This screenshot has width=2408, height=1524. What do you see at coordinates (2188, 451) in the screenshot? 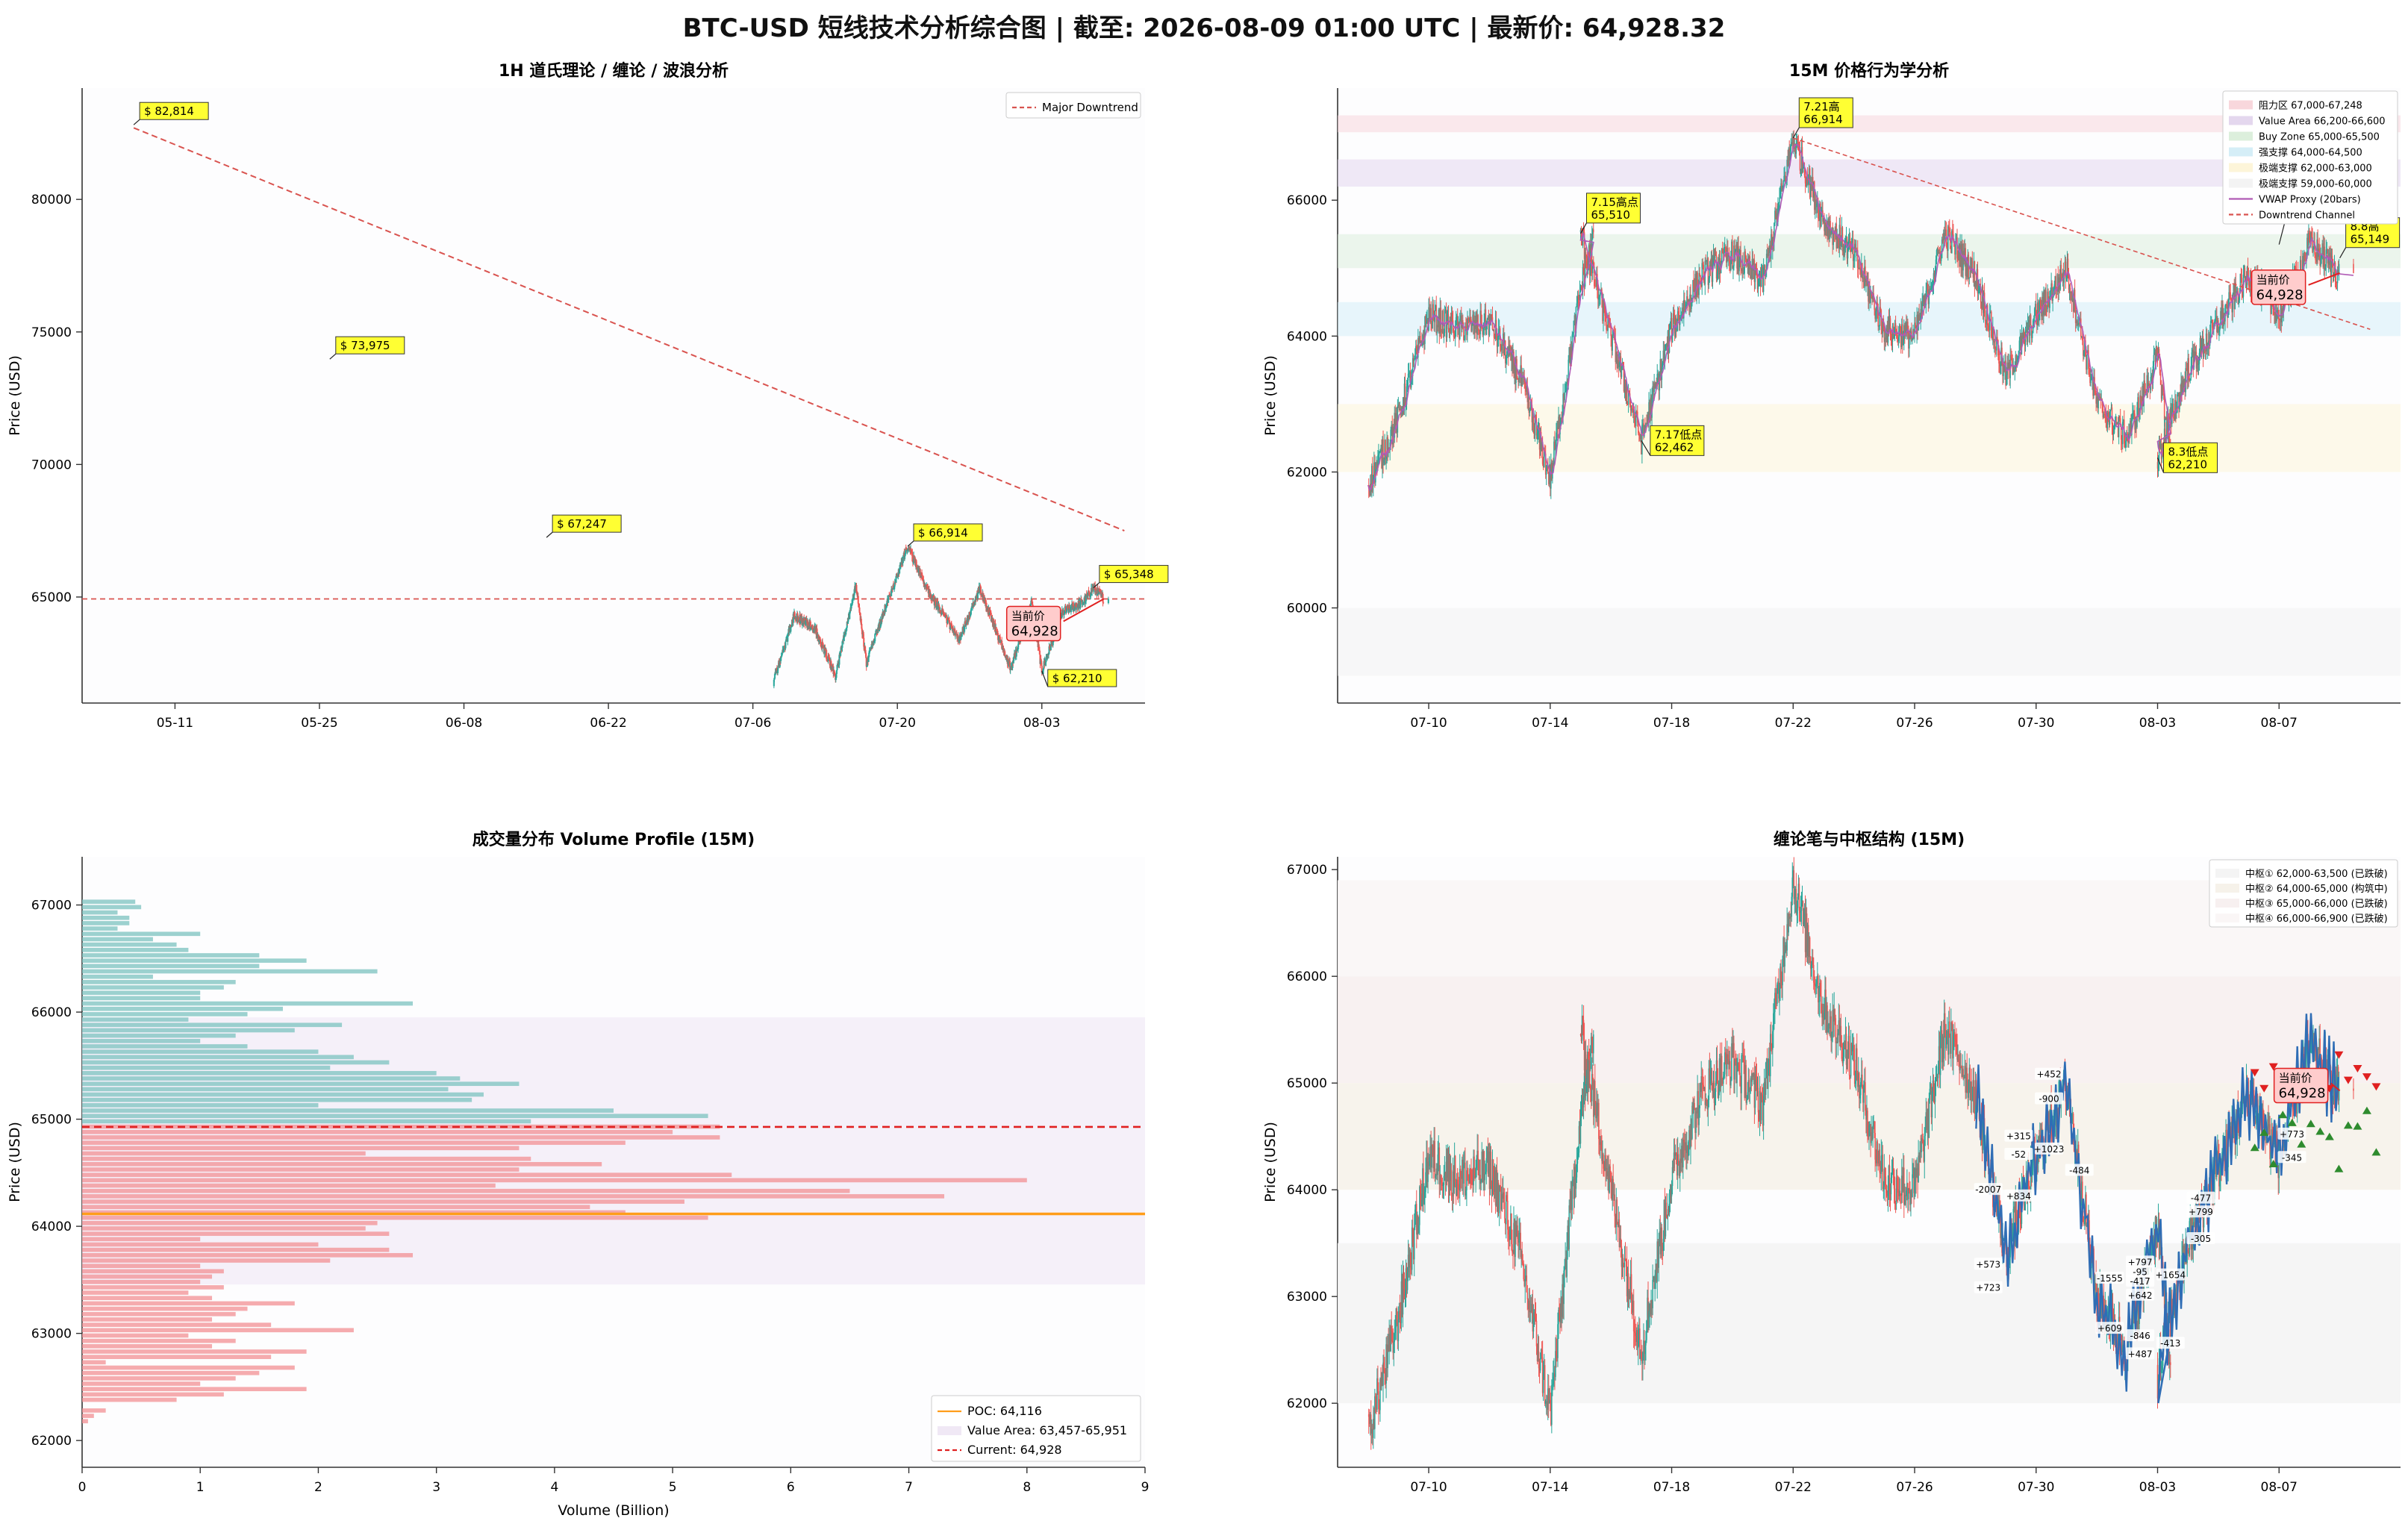
I see `annotation-label: 8.3低点` at bounding box center [2188, 451].